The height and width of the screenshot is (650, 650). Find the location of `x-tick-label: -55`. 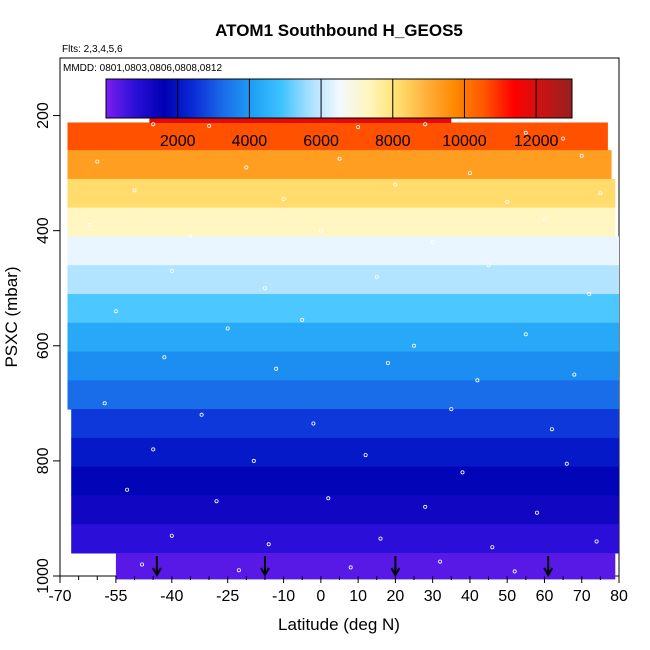

x-tick-label: -55 is located at coordinates (115, 596).